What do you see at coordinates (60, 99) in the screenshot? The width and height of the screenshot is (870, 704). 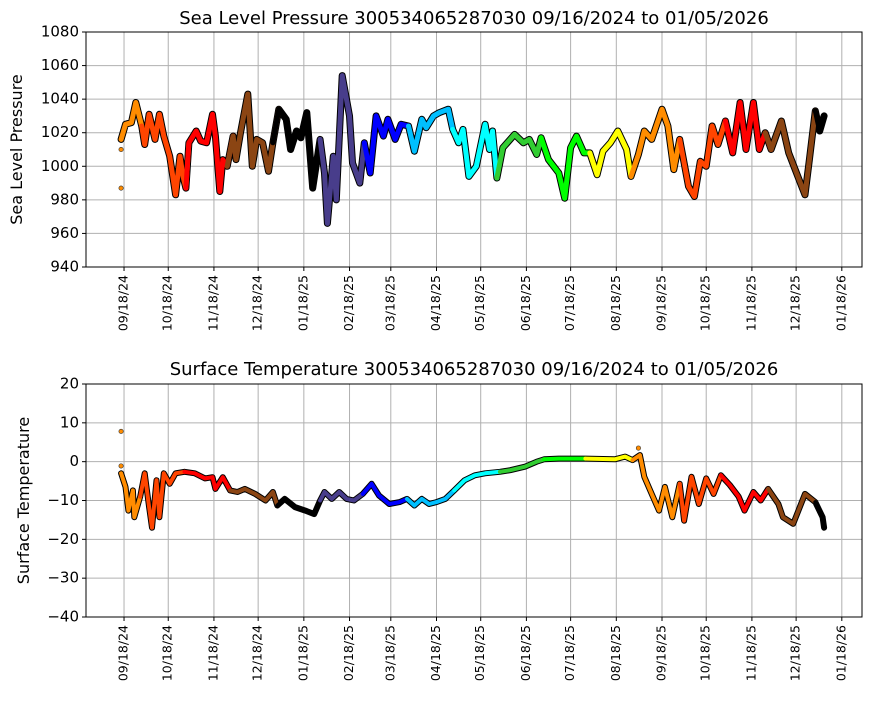 I see `y-tick-label: 1040` at bounding box center [60, 99].